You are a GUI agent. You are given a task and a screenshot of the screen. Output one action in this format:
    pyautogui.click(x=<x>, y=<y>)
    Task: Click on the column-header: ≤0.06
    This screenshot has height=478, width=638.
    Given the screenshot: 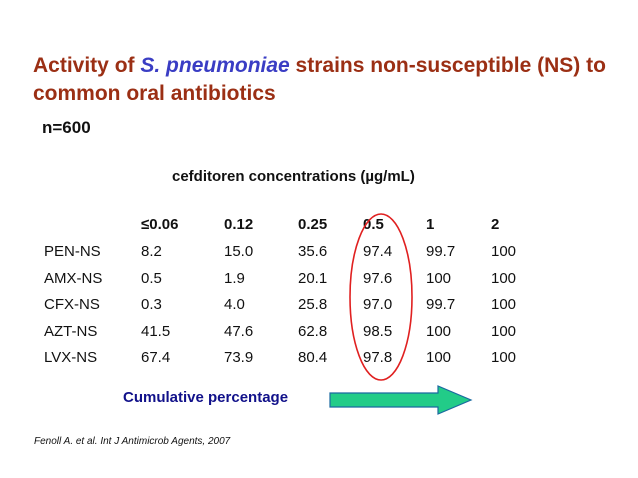 What is the action you would take?
    pyautogui.click(x=160, y=224)
    